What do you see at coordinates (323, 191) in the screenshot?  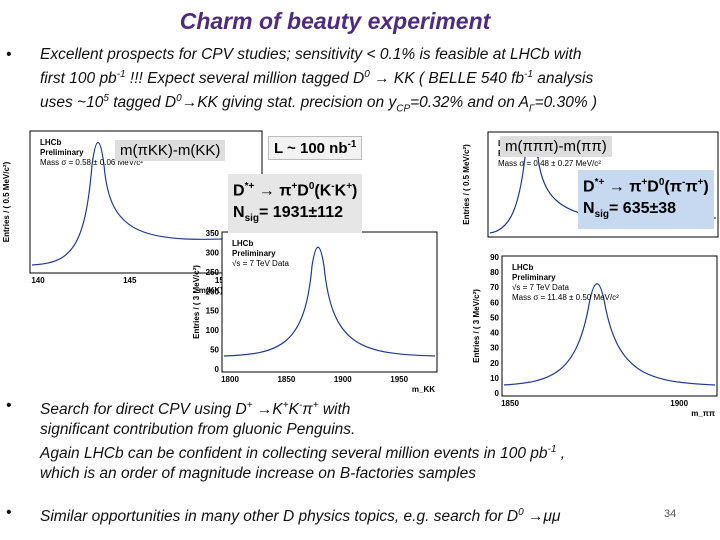 I see `text-run: (K` at bounding box center [323, 191].